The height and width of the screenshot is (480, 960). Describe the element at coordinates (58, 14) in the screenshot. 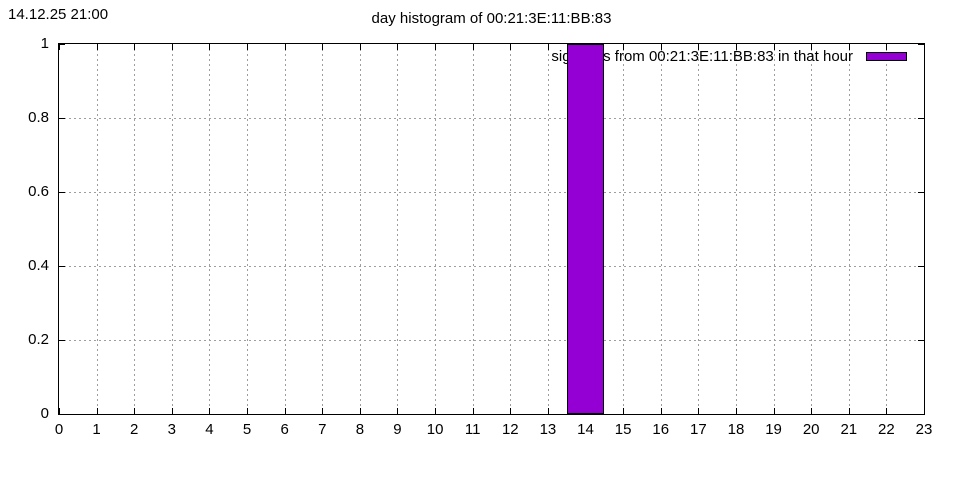

I see `plot-timestamp: 14.12.25 21:00` at that location.